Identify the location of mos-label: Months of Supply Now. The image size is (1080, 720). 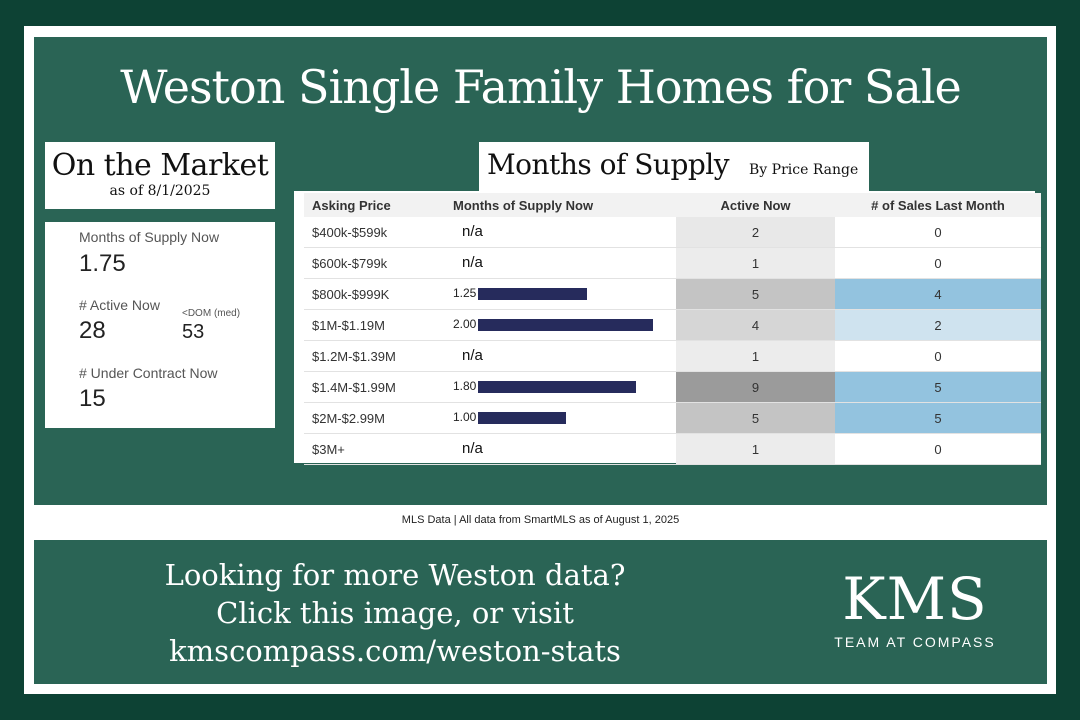
(149, 237).